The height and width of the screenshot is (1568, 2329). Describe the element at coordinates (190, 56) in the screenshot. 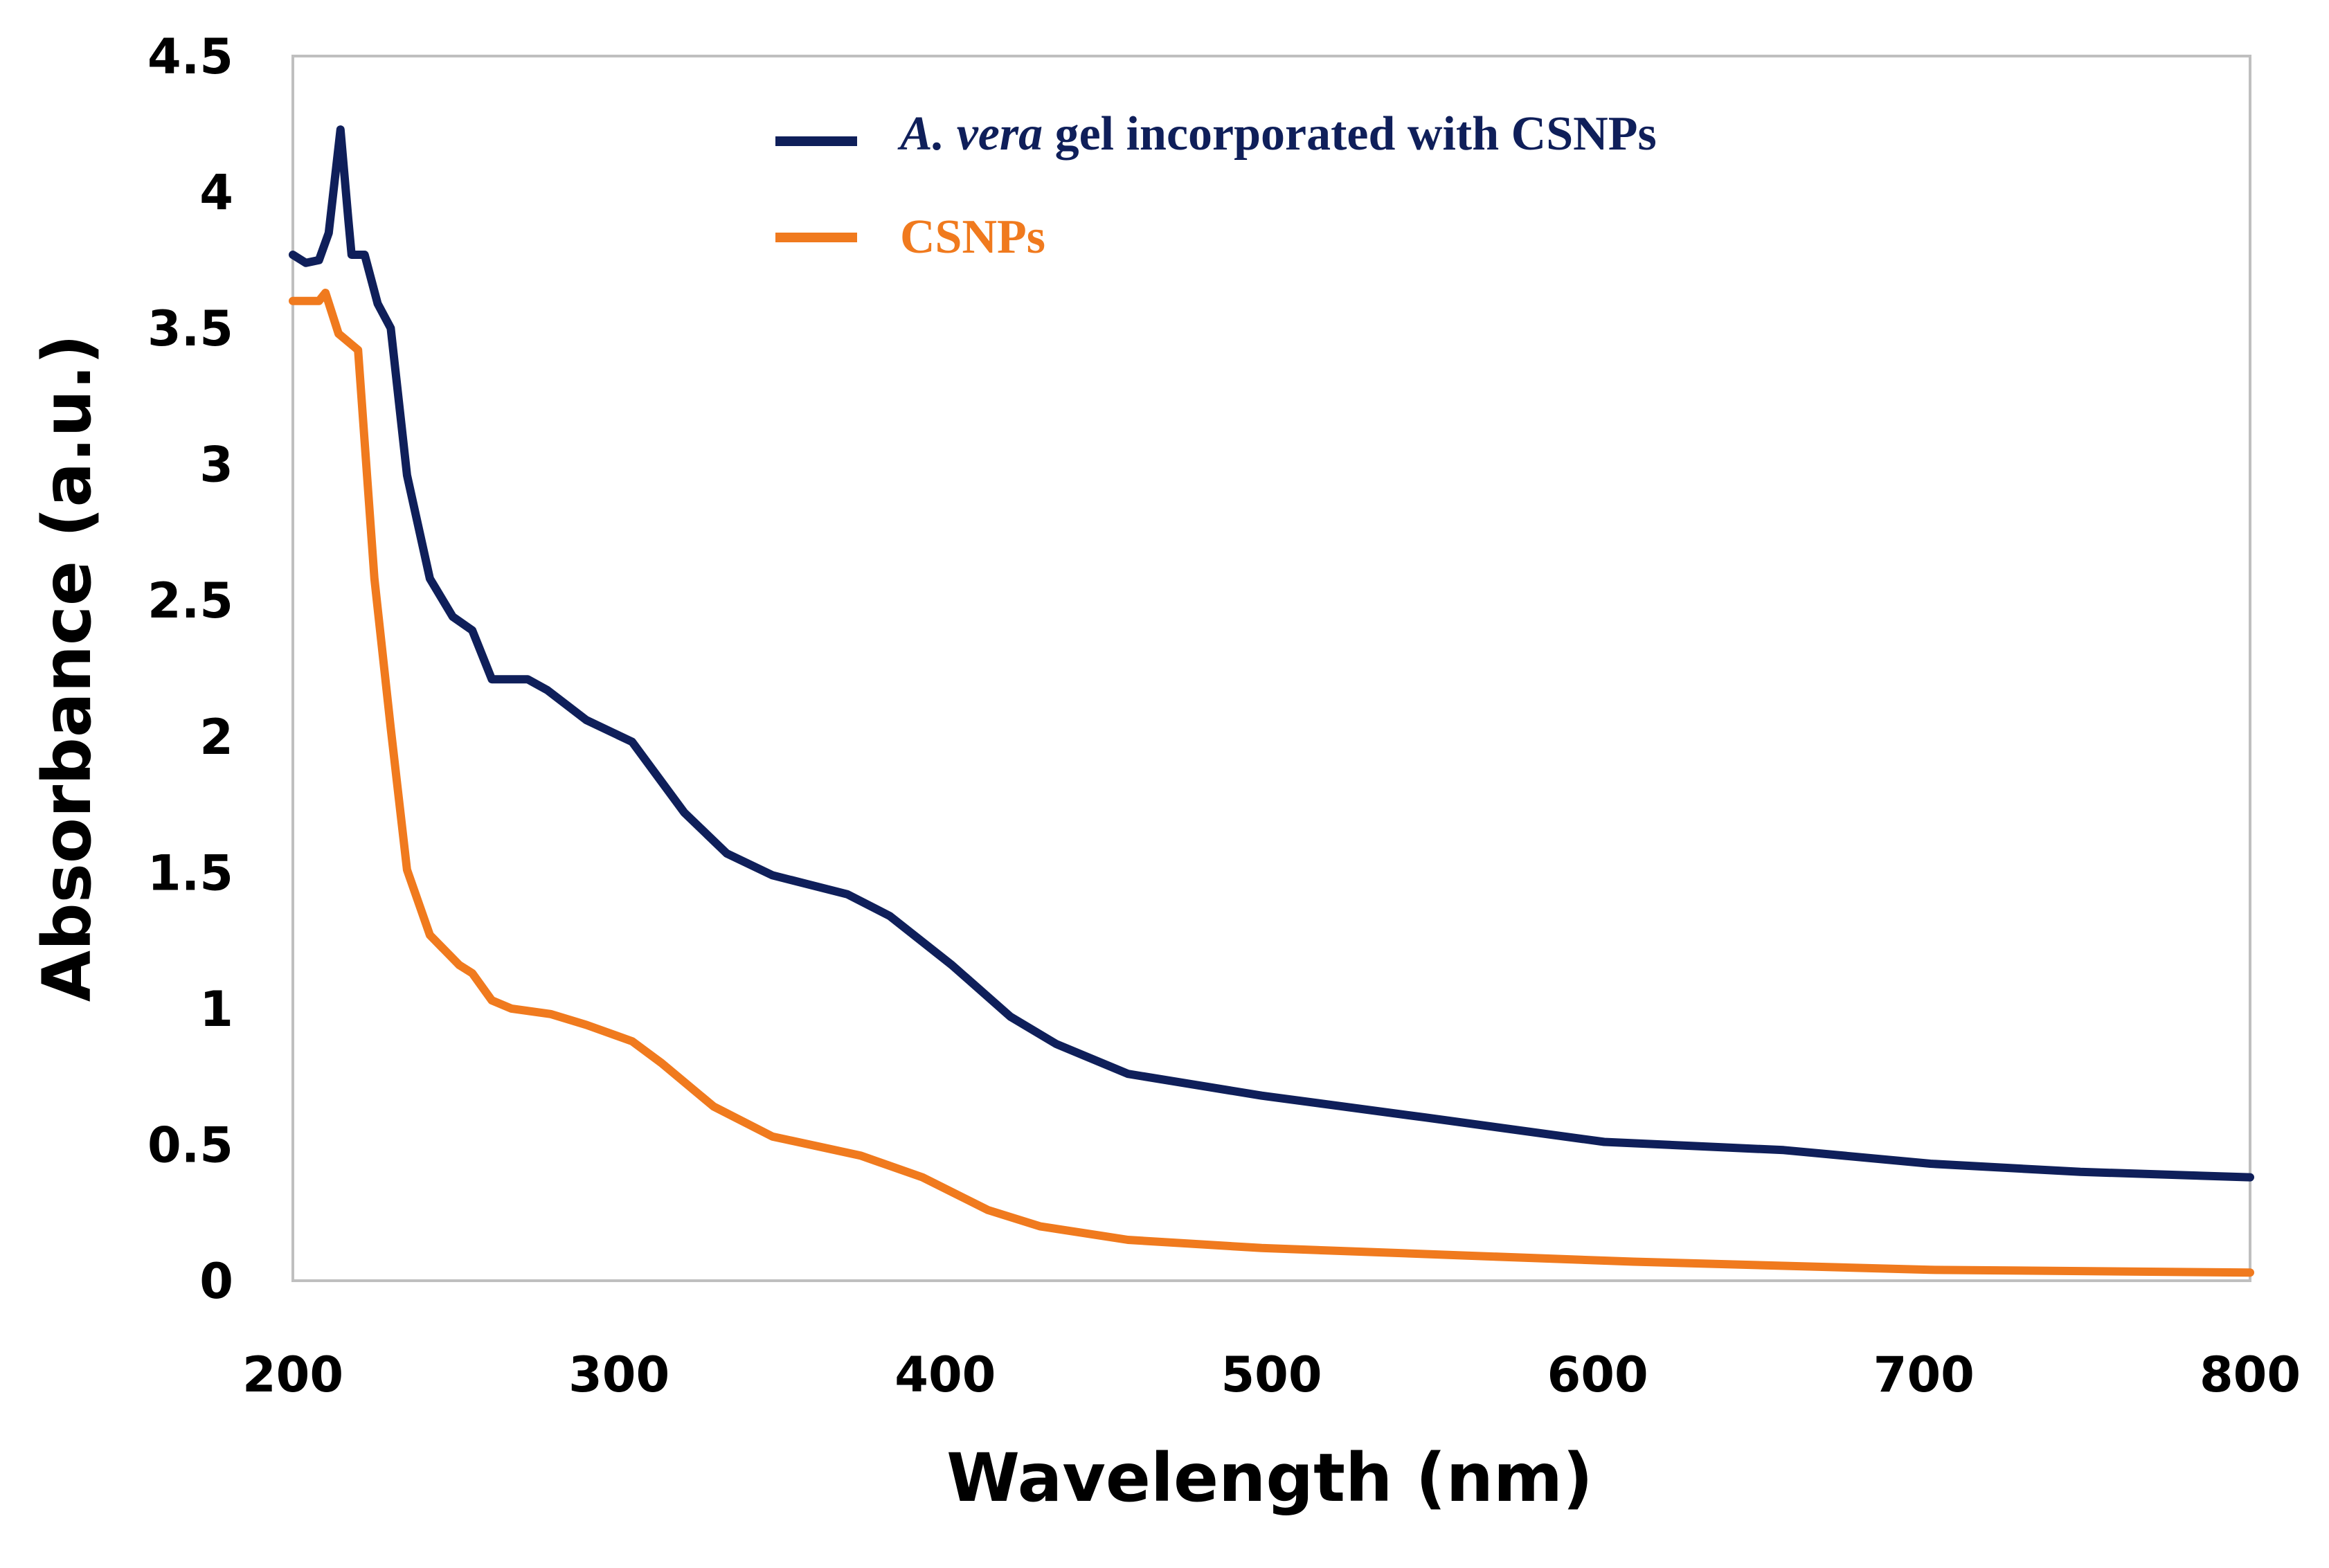

I see `y-tick-label: 4.5` at that location.